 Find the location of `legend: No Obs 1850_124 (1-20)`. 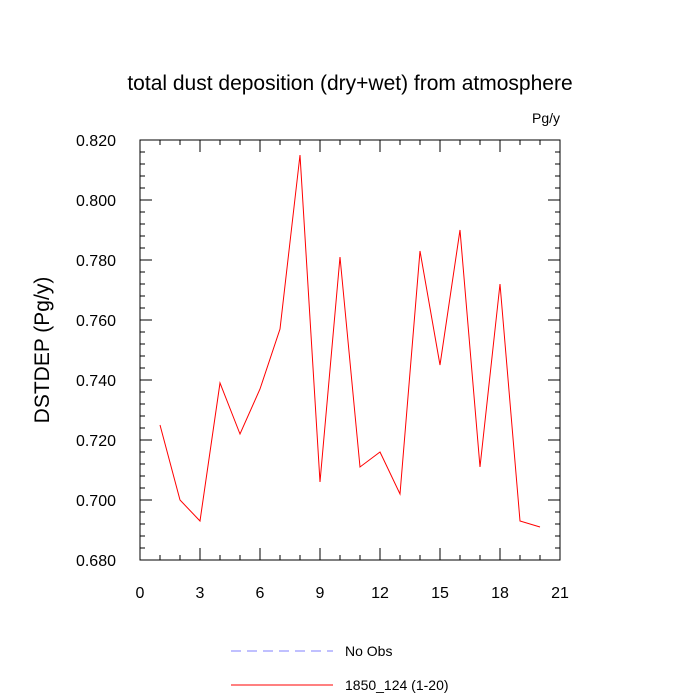

legend: No Obs 1850_124 (1-20) is located at coordinates (340, 668).